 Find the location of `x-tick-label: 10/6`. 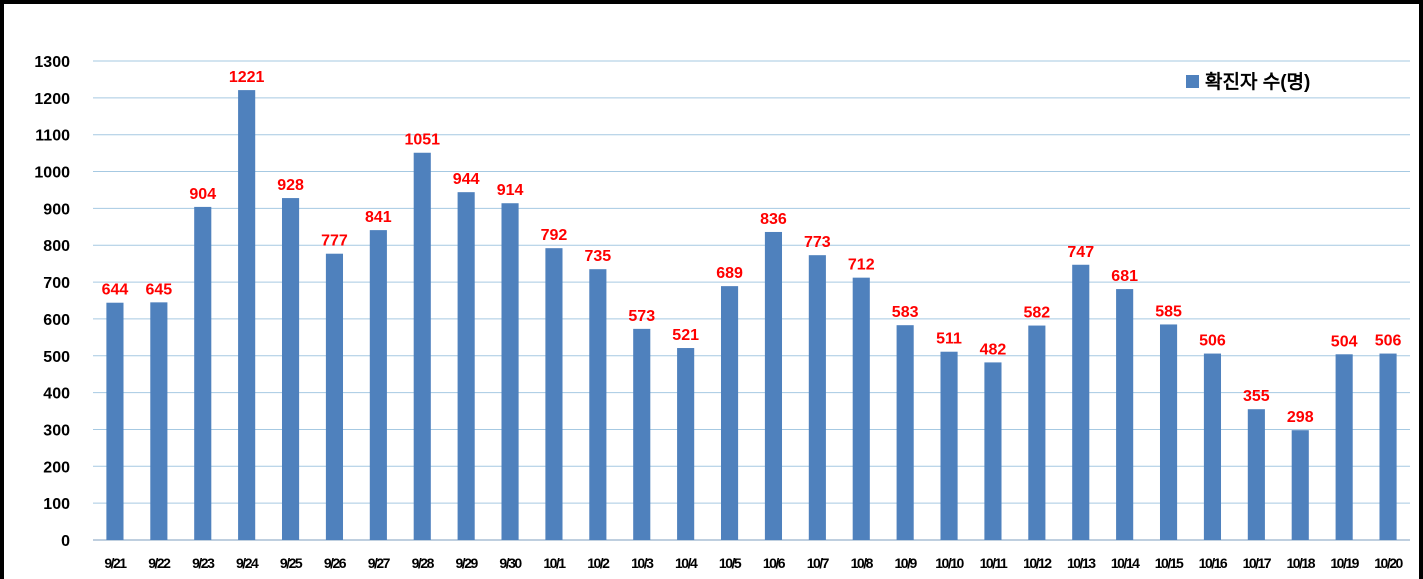

x-tick-label: 10/6 is located at coordinates (774, 563).